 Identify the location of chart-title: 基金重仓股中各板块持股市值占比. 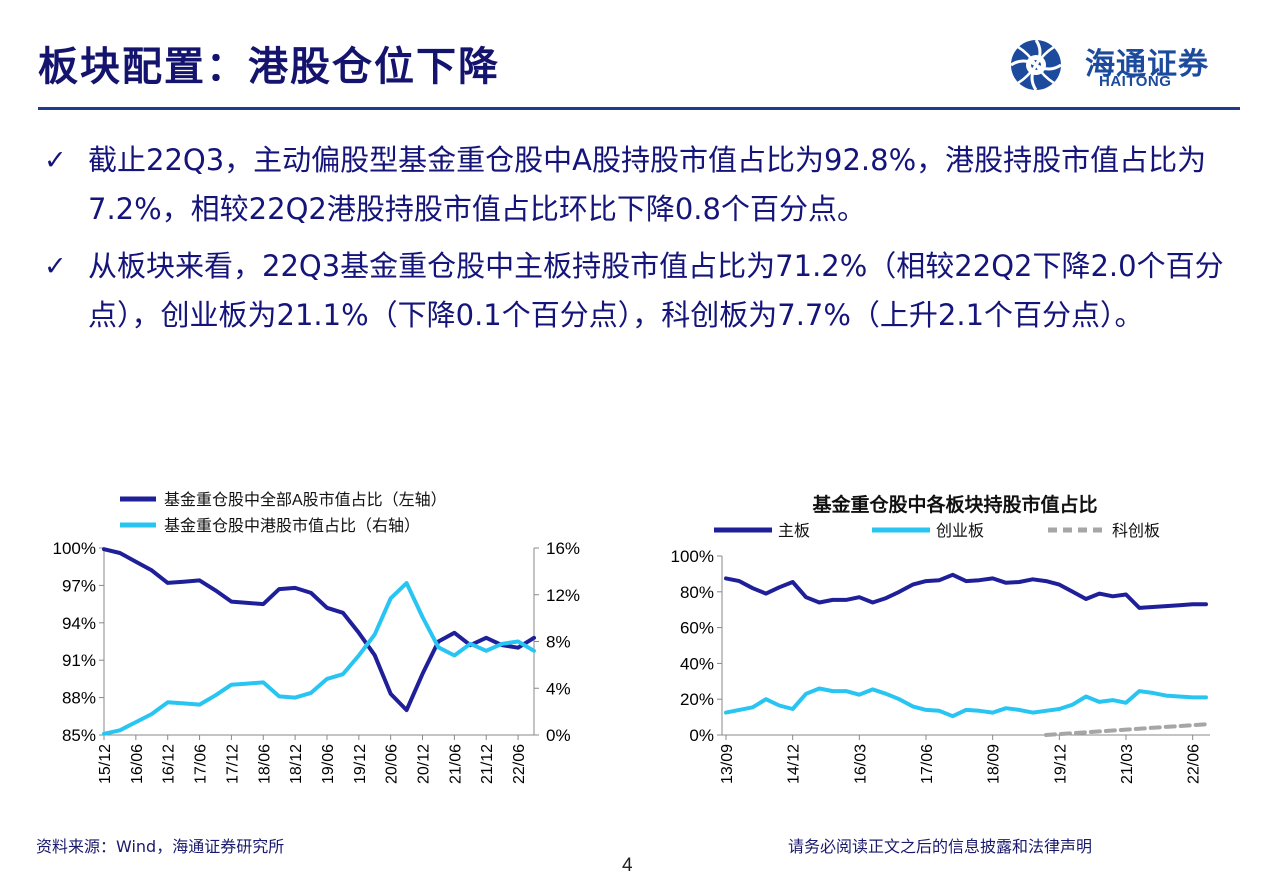
(954, 504).